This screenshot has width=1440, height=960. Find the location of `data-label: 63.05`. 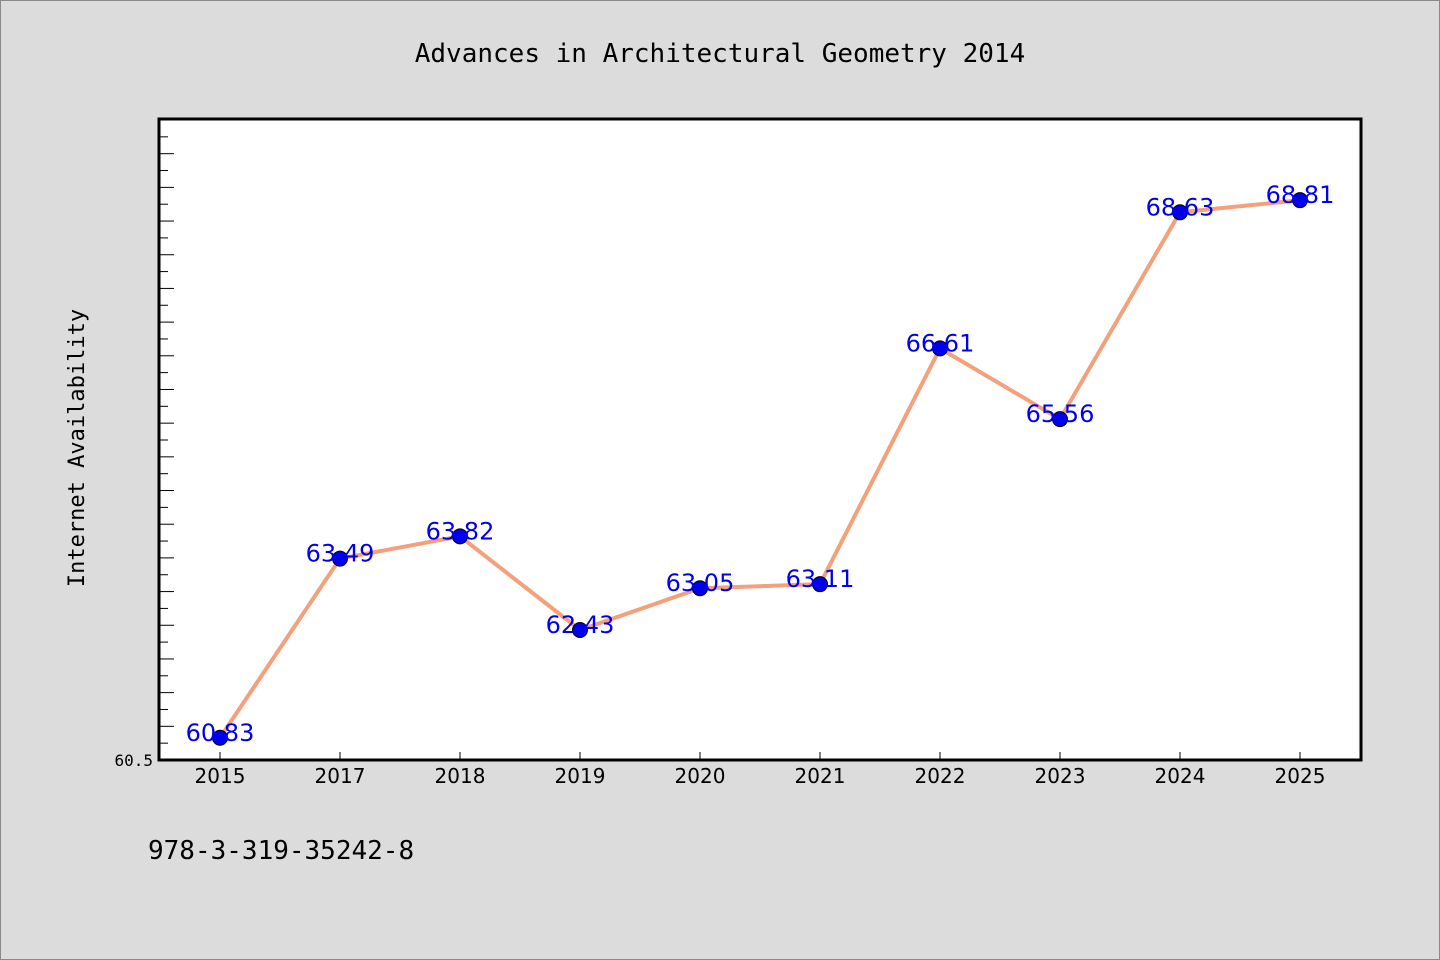

data-label: 63.05 is located at coordinates (700, 583).